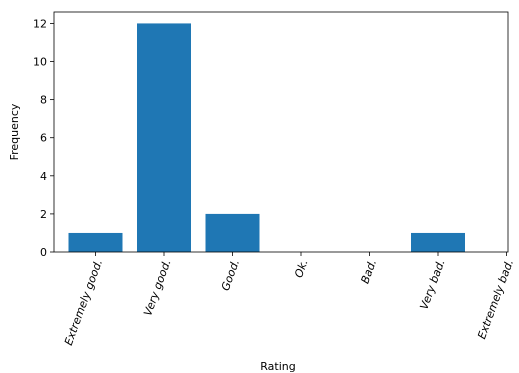 Image resolution: width=519 pixels, height=373 pixels. I want to click on x-tick-label-3: Ok., so click(301, 269).